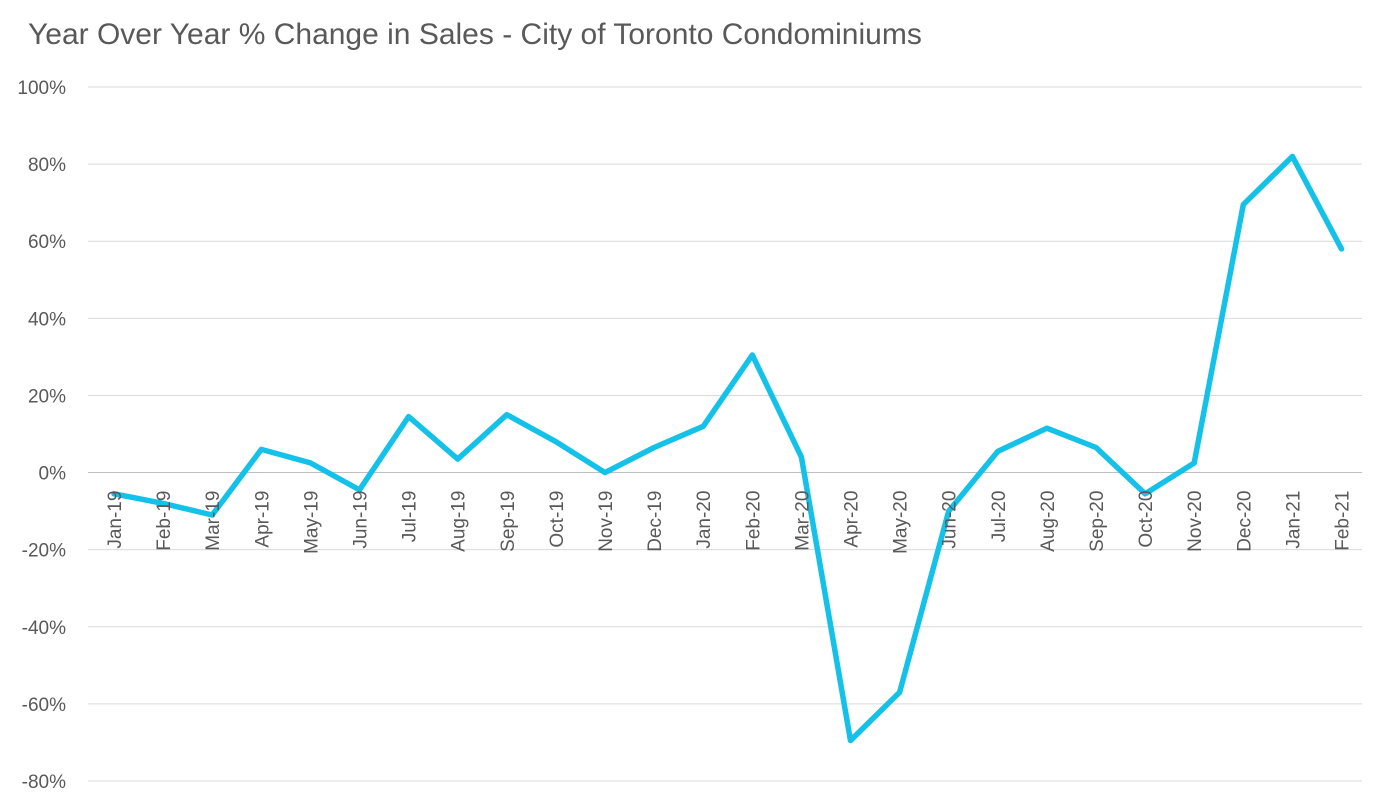  What do you see at coordinates (47, 319) in the screenshot?
I see `y-tick-label: 40%` at bounding box center [47, 319].